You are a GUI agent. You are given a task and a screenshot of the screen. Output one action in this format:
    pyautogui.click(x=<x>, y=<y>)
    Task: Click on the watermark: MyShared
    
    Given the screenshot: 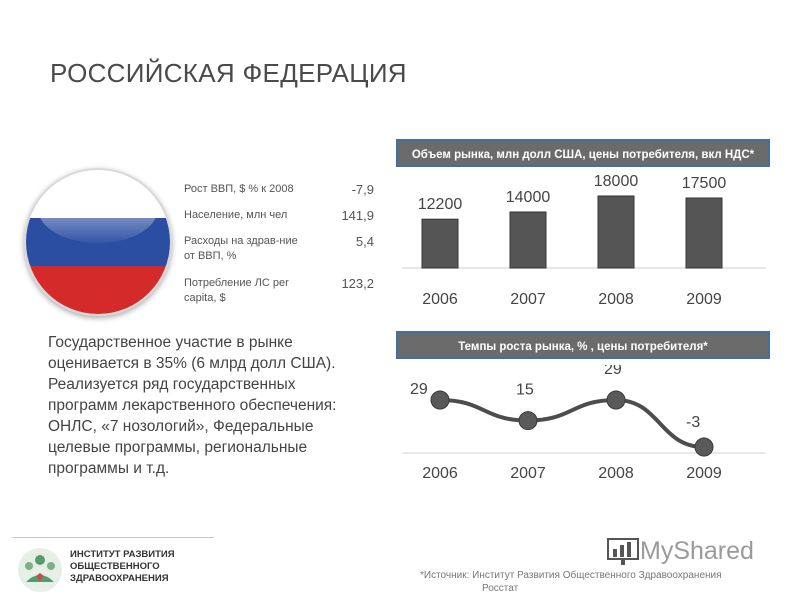 What is the action you would take?
    pyautogui.click(x=680, y=552)
    